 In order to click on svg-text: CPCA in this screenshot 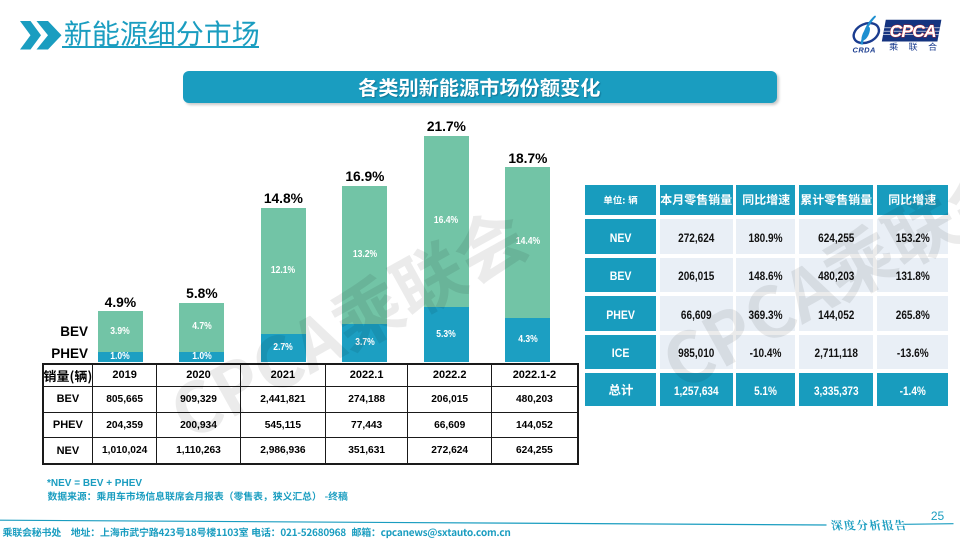, I will do `click(913, 31)`.